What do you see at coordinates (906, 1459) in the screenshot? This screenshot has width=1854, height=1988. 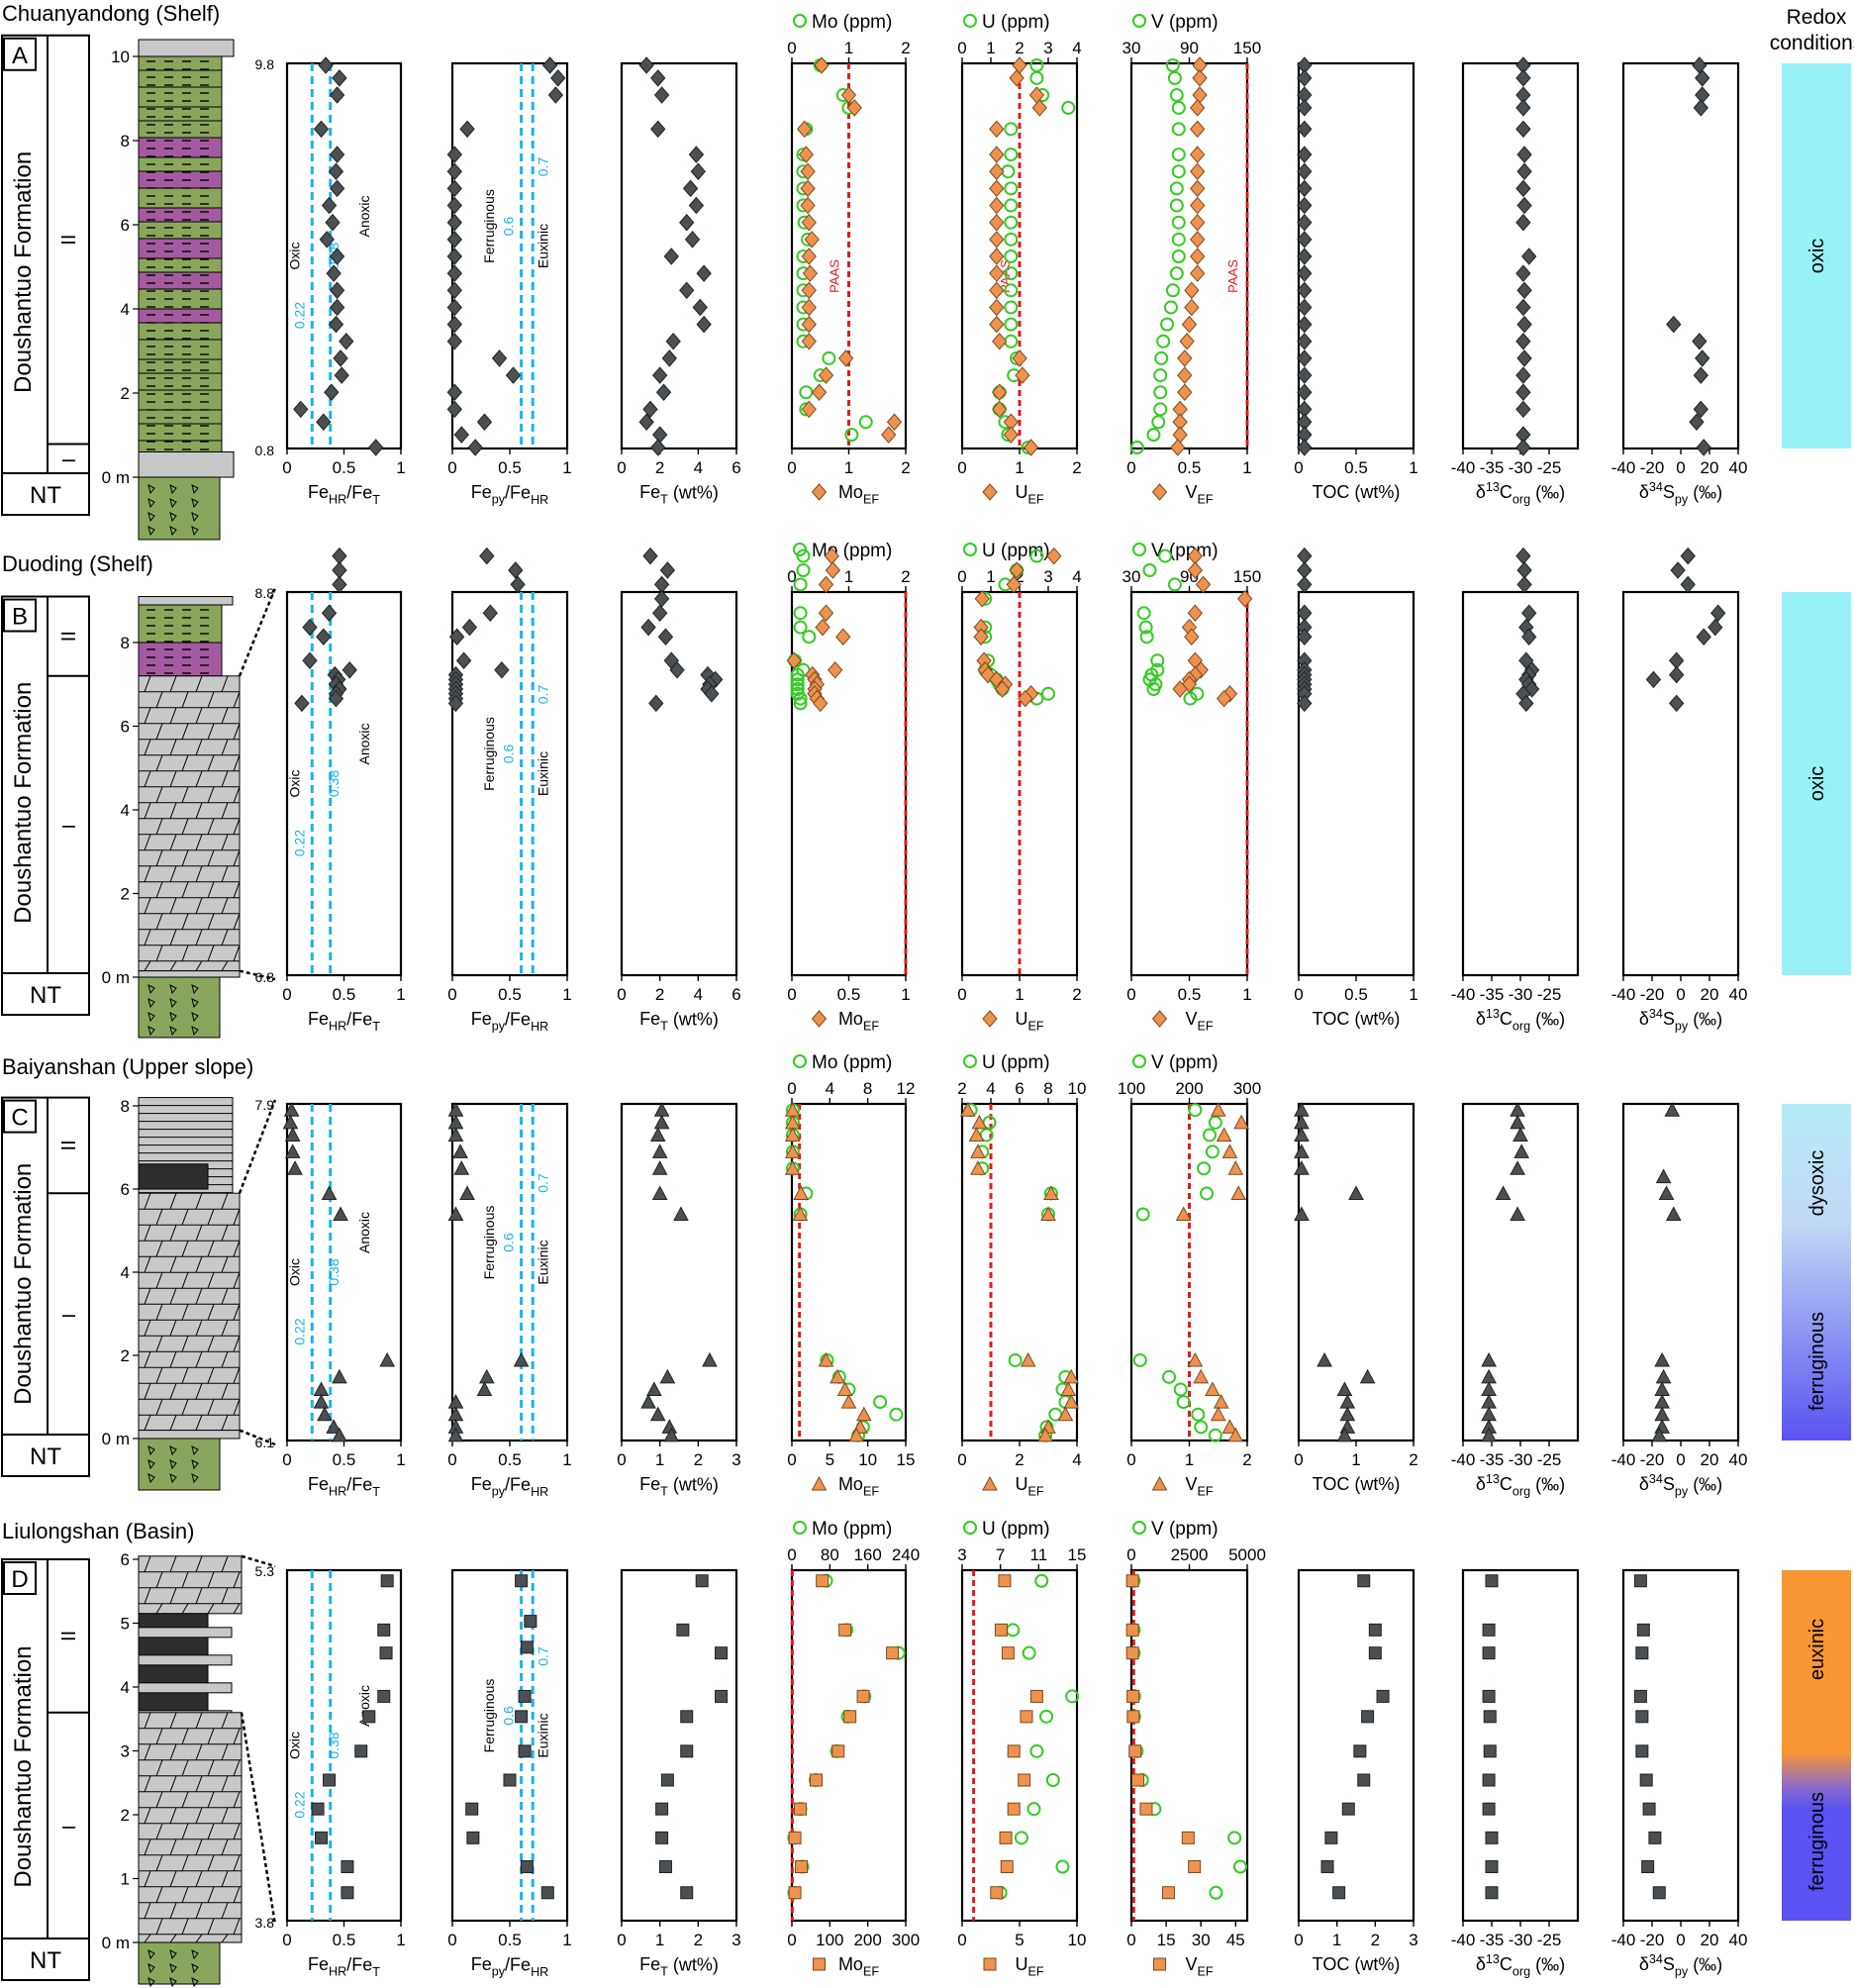 I see `x-tick-label: 15` at bounding box center [906, 1459].